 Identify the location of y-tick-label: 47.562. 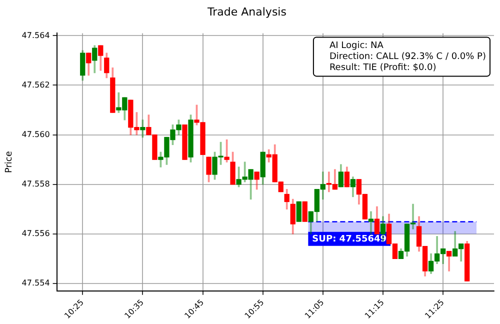
(36, 85).